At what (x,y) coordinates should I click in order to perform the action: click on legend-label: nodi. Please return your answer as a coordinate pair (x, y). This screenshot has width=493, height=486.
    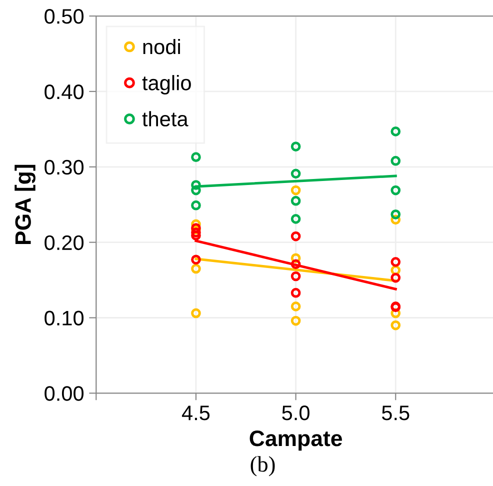
    Looking at the image, I should click on (161, 46).